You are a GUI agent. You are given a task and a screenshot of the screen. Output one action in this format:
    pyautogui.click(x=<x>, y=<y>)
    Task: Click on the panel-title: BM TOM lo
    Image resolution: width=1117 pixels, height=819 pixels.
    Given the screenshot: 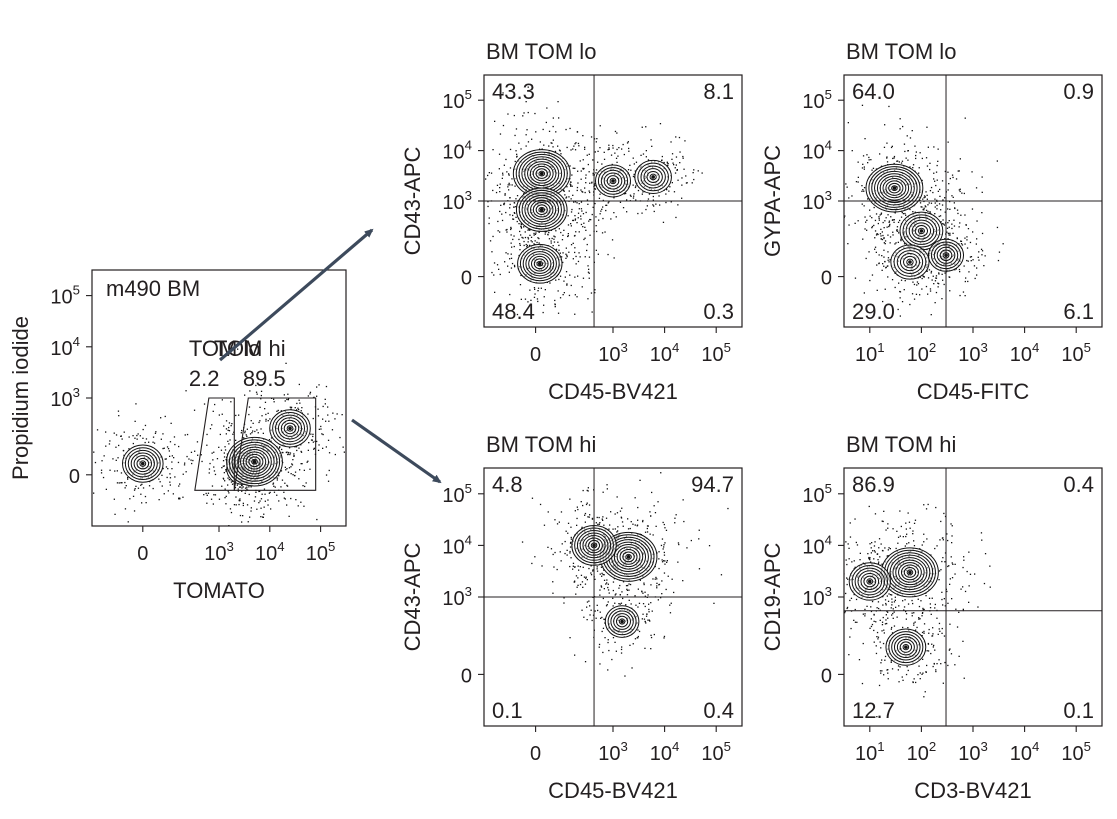 What is the action you would take?
    pyautogui.click(x=541, y=51)
    